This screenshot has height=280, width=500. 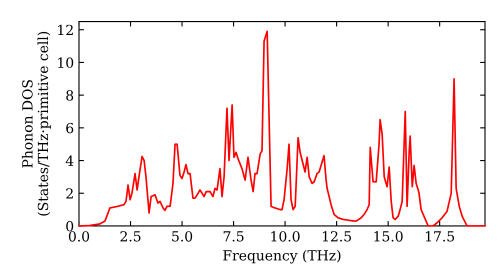 What do you see at coordinates (70, 95) in the screenshot?
I see `y-tick-label: 8` at bounding box center [70, 95].